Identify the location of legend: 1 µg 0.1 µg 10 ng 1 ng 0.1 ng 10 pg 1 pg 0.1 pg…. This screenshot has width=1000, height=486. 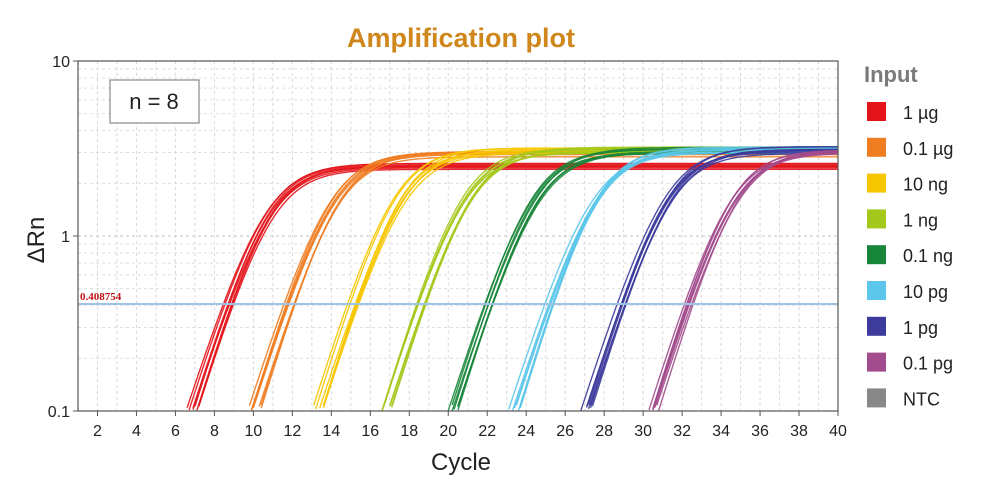
(910, 255).